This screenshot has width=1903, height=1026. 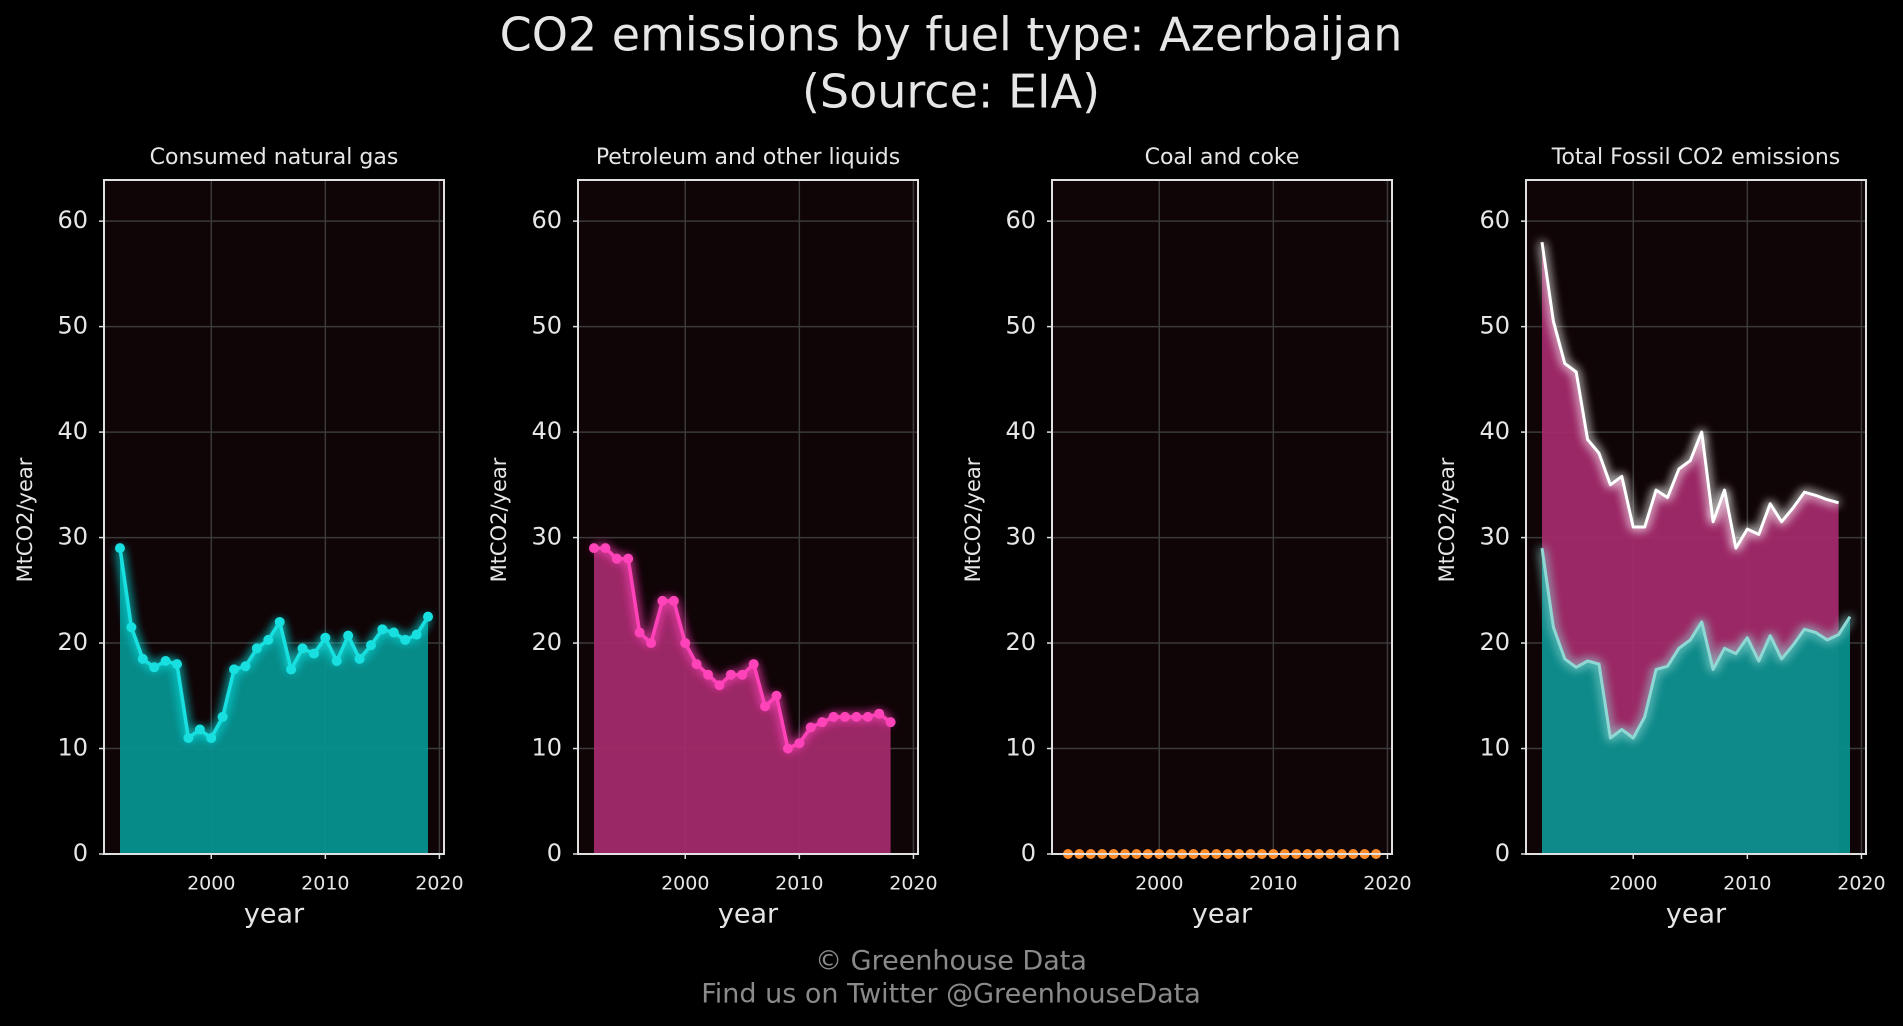 I want to click on subplot-title: Petroleum and other liquids, so click(x=748, y=157).